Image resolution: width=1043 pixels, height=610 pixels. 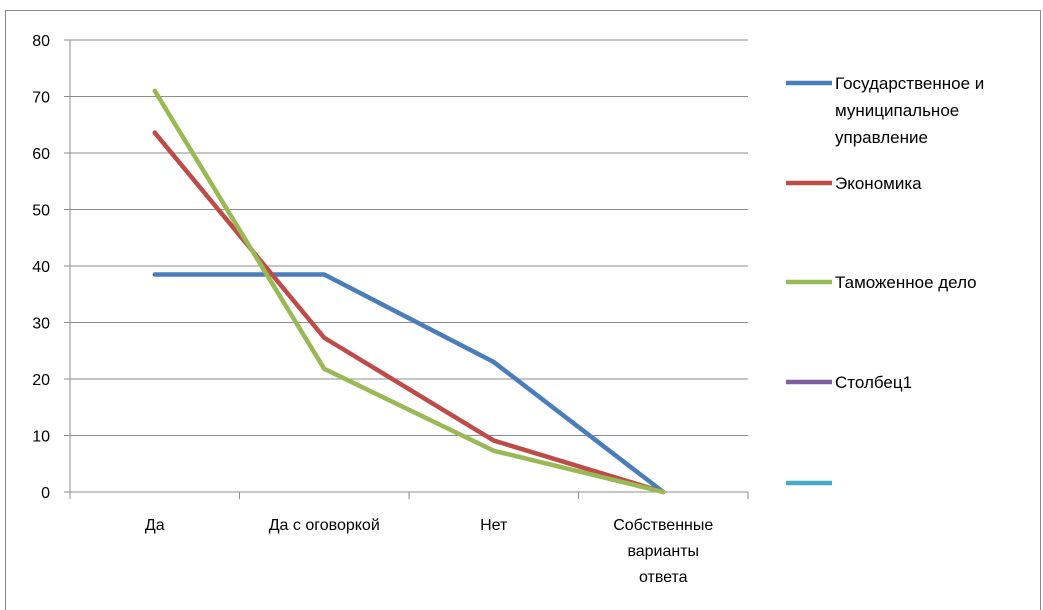 What do you see at coordinates (324, 525) in the screenshot?
I see `x-tick-label: Да с оговоркой` at bounding box center [324, 525].